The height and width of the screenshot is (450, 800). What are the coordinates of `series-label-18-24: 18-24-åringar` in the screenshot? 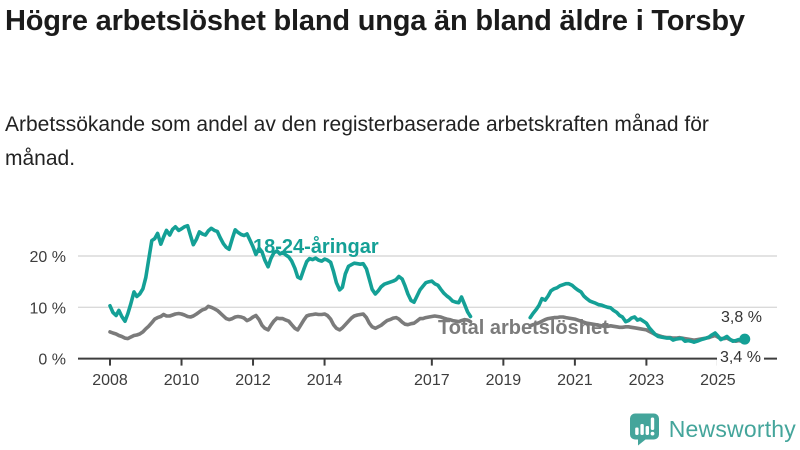 It's located at (316, 247).